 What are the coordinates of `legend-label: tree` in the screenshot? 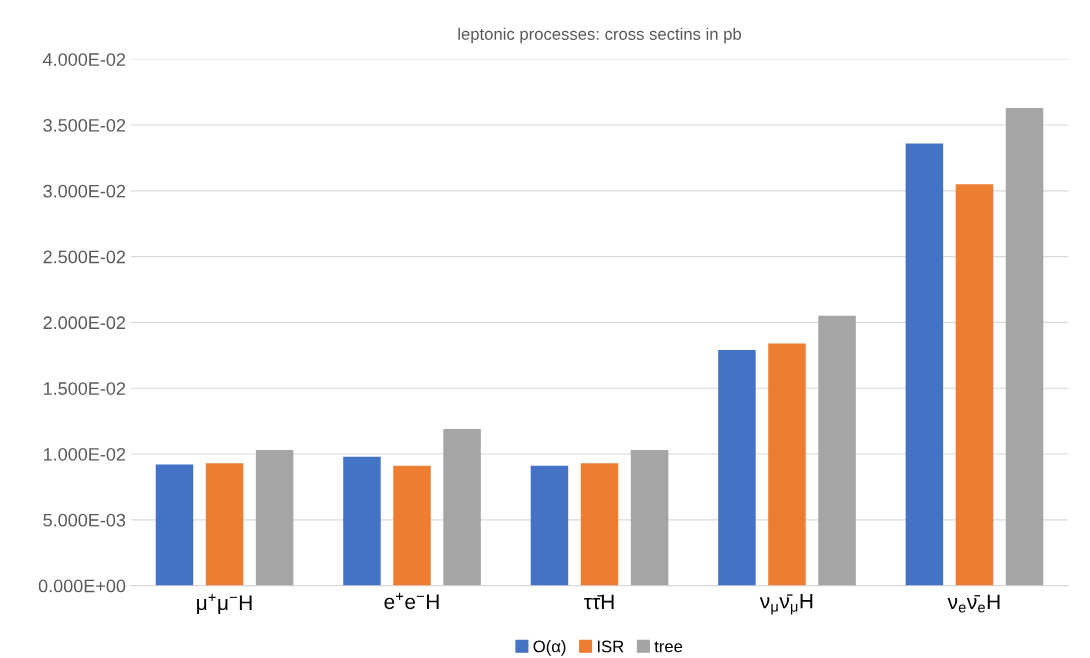 It's located at (668, 647).